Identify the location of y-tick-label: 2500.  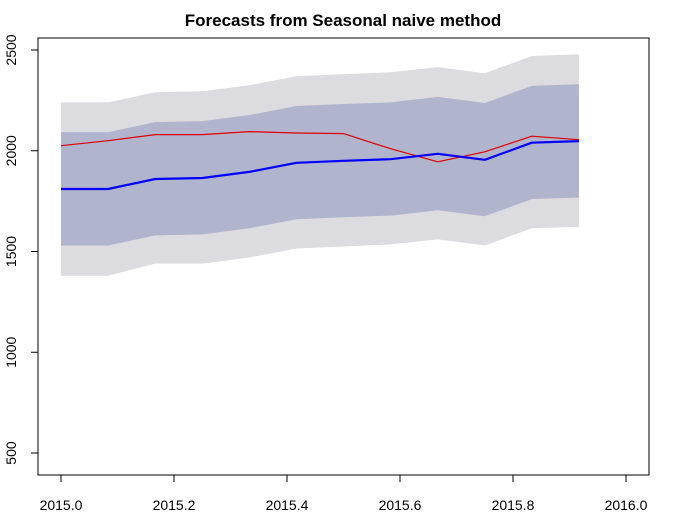
(11, 49).